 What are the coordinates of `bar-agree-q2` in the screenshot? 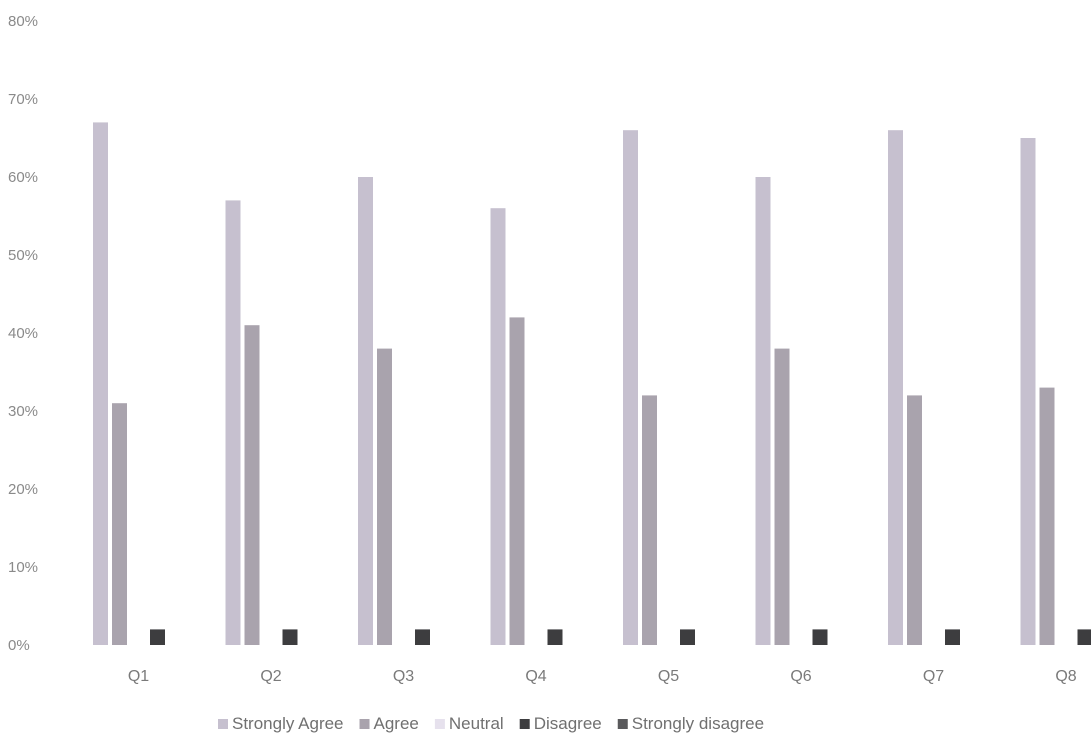 It's located at (252, 485).